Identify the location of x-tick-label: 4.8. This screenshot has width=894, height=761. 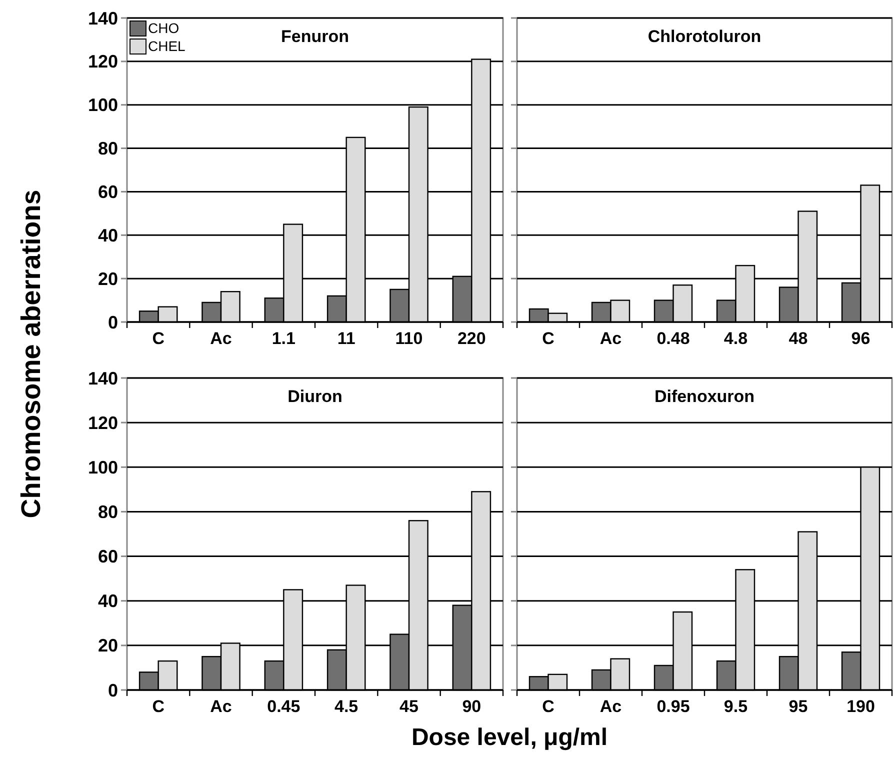
(736, 338).